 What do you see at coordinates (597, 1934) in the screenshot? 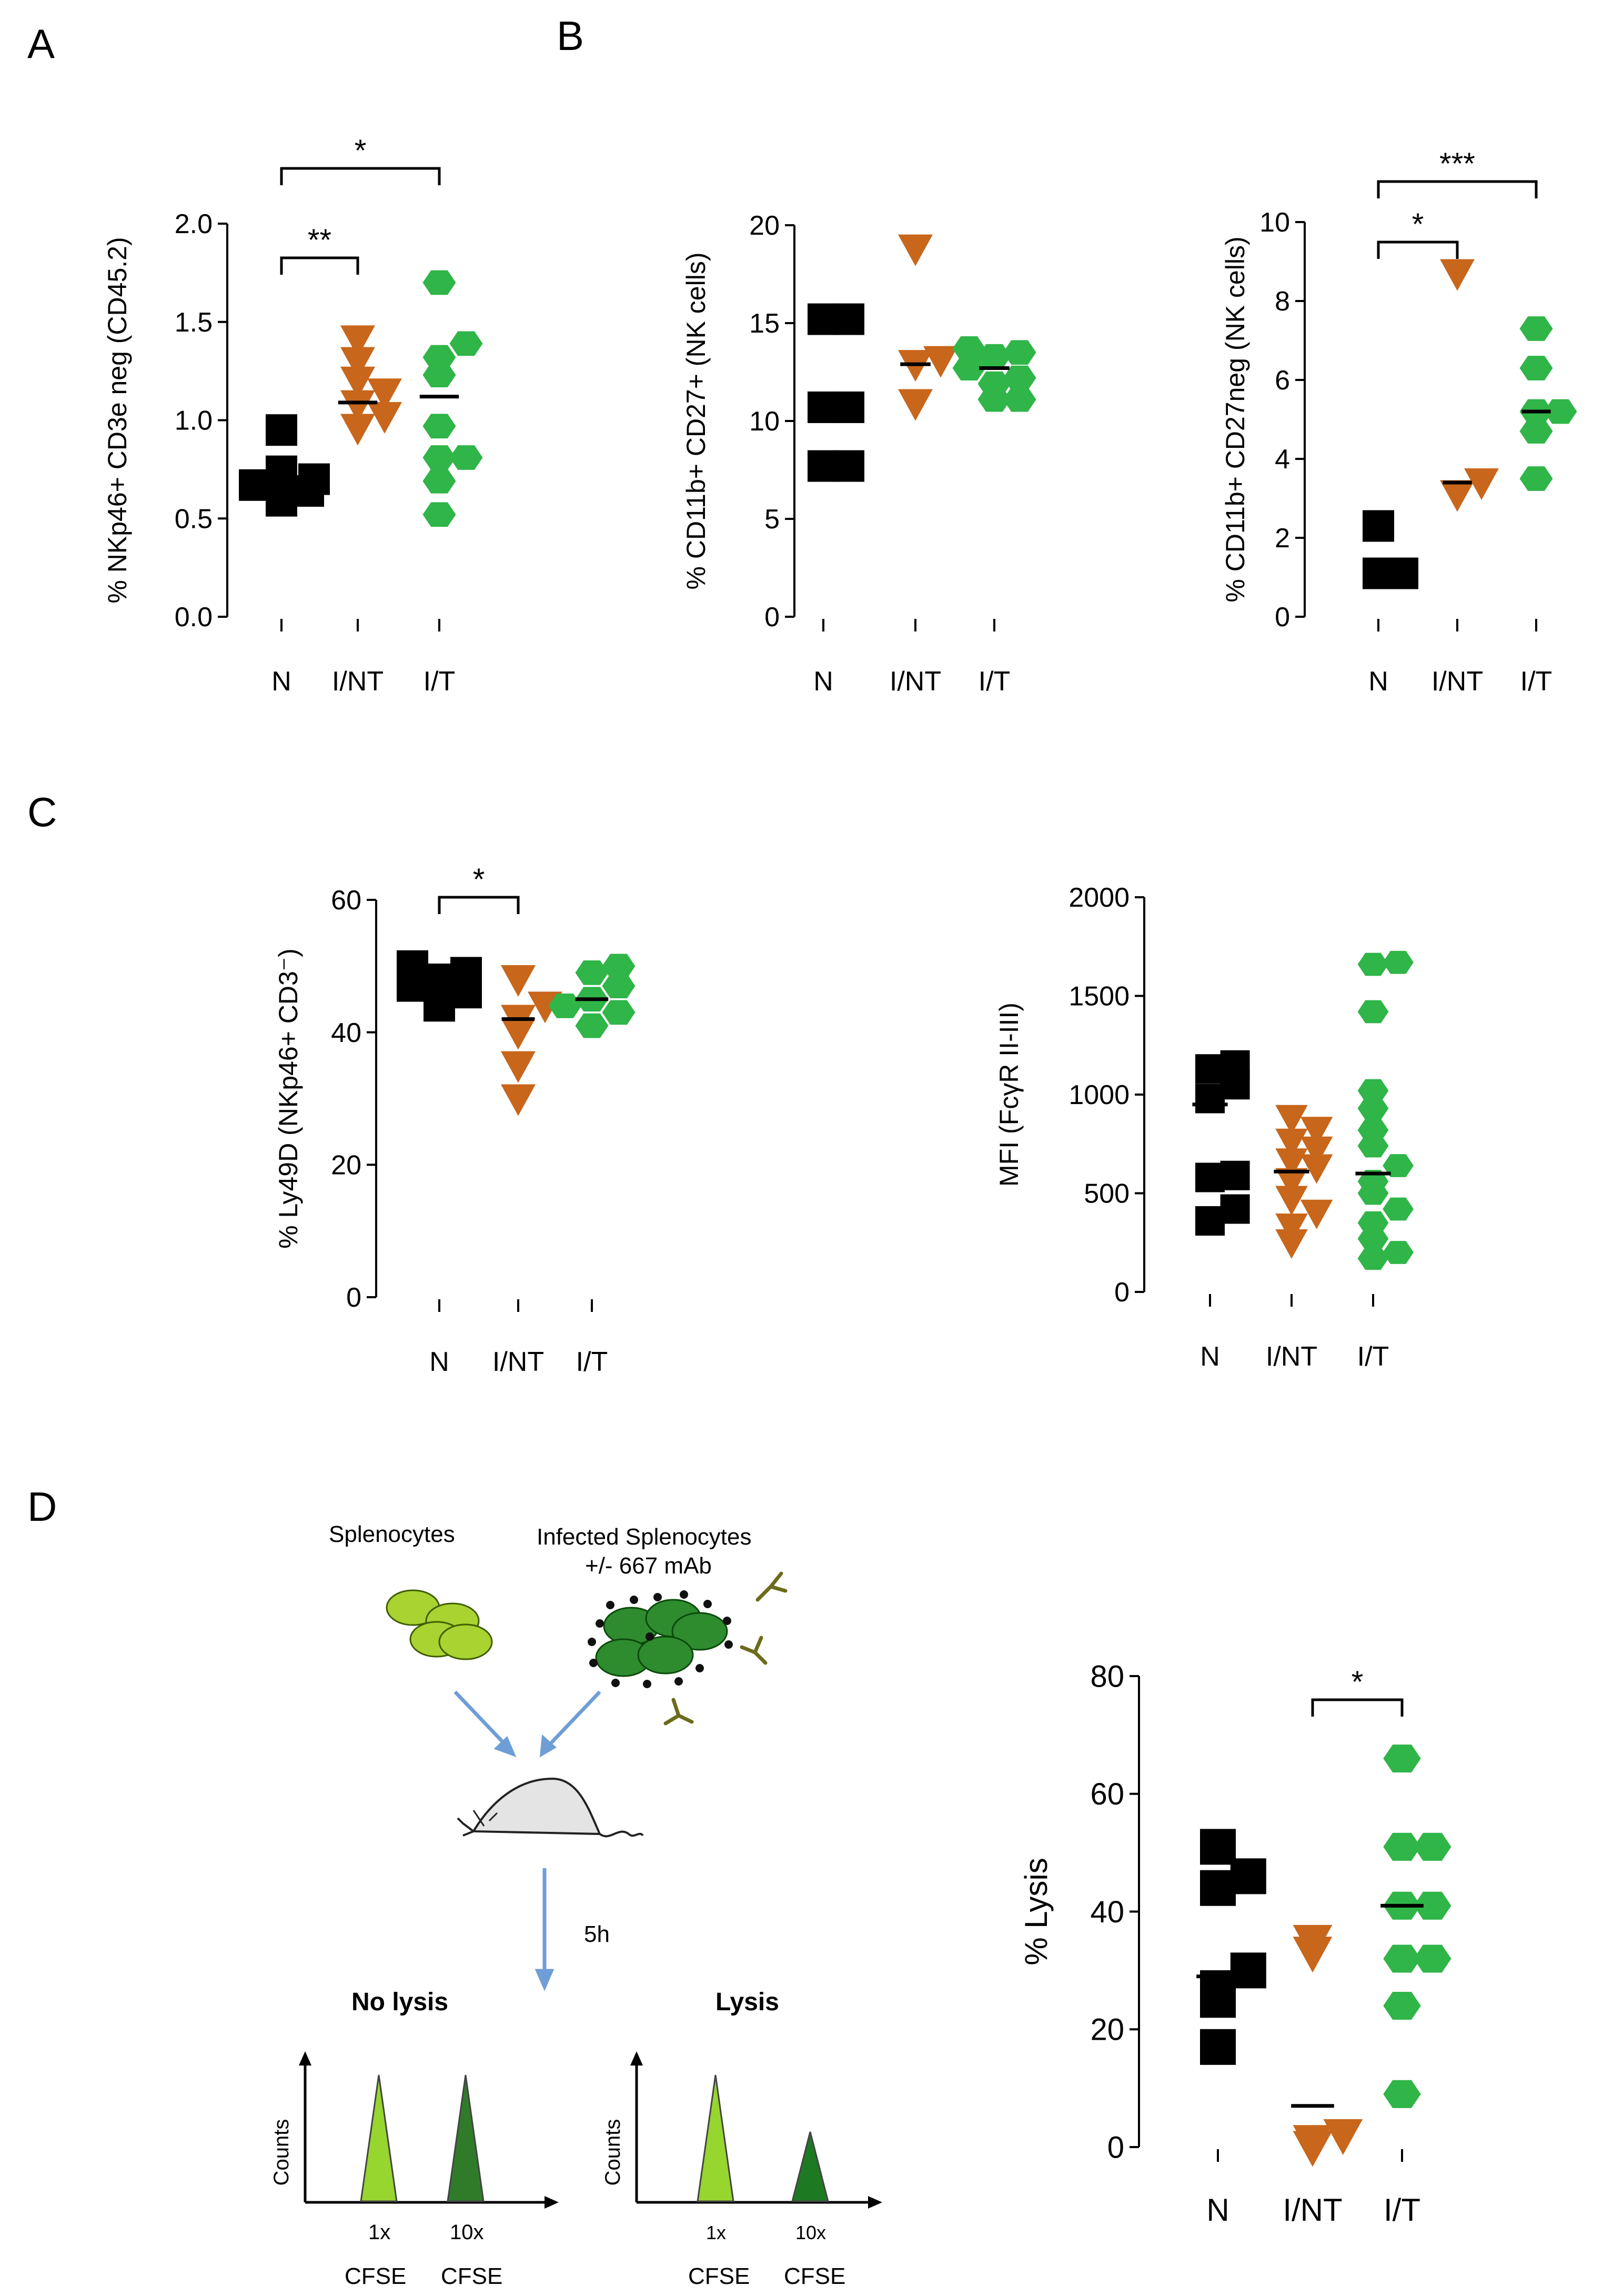
I see `time-label: 5h` at bounding box center [597, 1934].